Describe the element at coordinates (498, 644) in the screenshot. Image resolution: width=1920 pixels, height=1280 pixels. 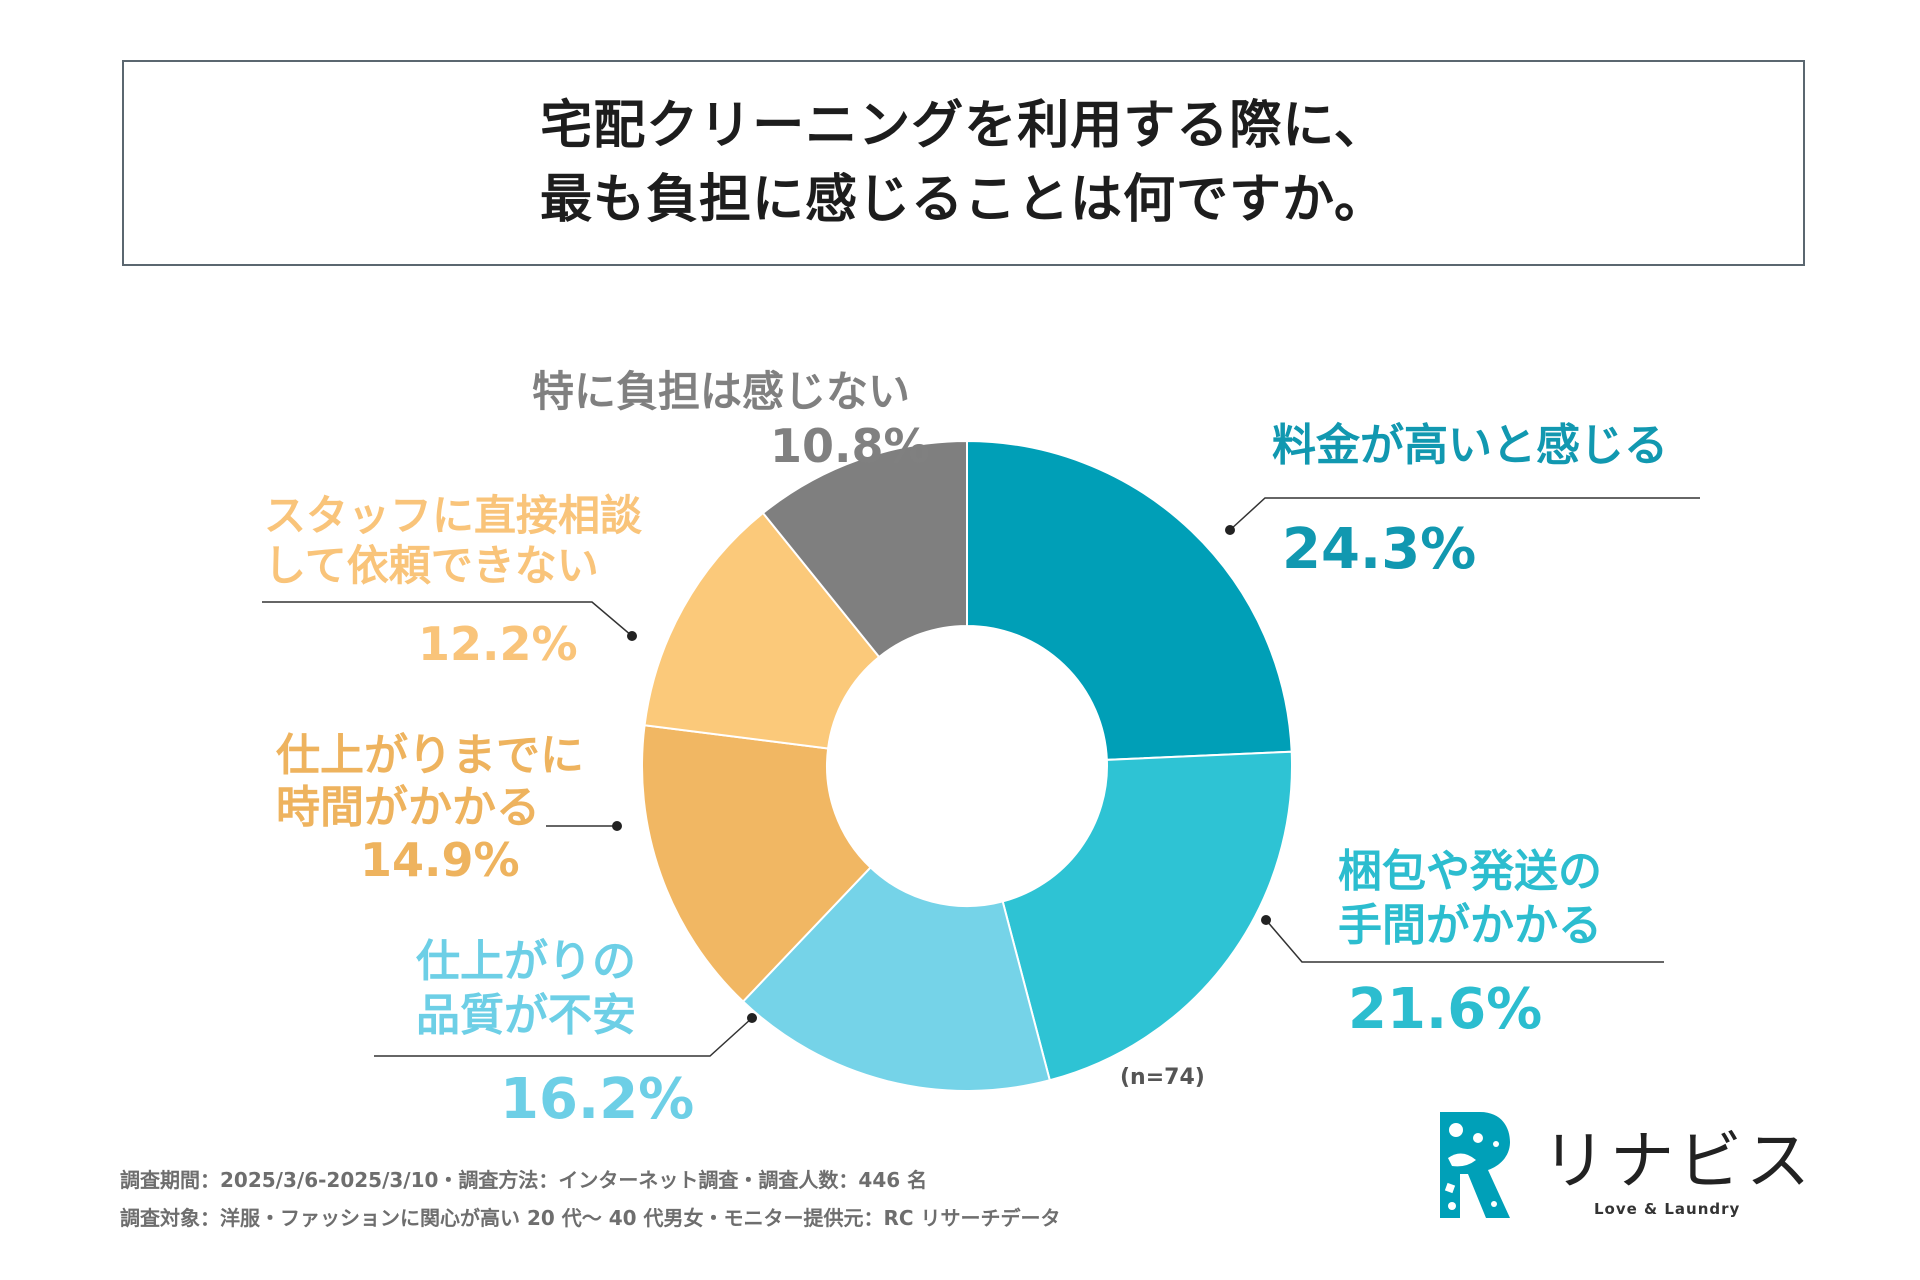
I see `slice-5-value-label: 12.2%` at that location.